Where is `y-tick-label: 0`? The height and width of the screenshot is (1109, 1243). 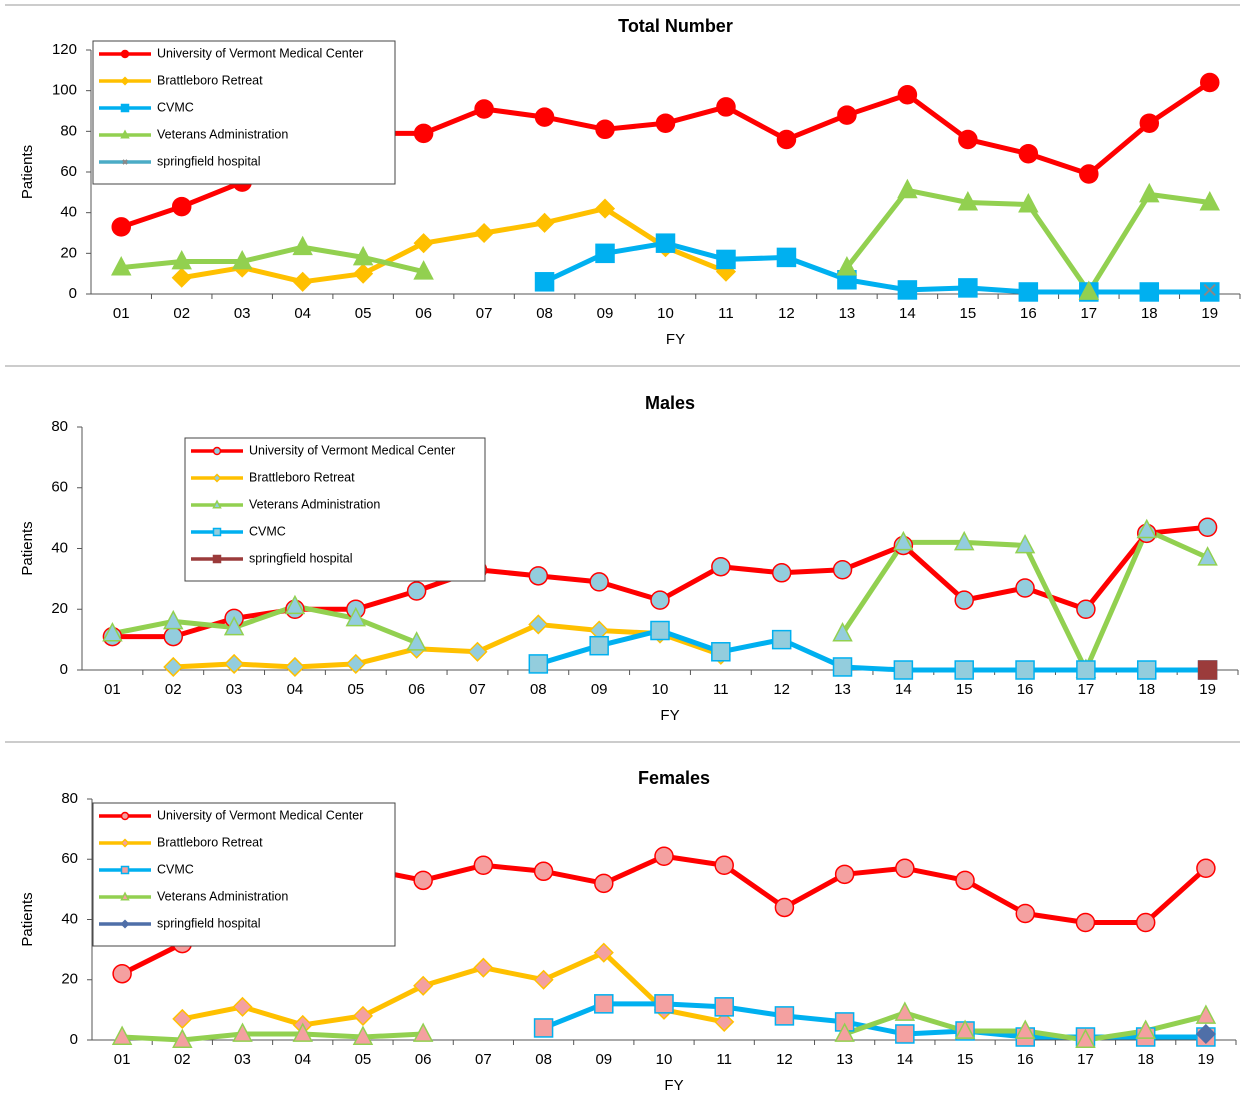
y-tick-label: 0 is located at coordinates (73, 293).